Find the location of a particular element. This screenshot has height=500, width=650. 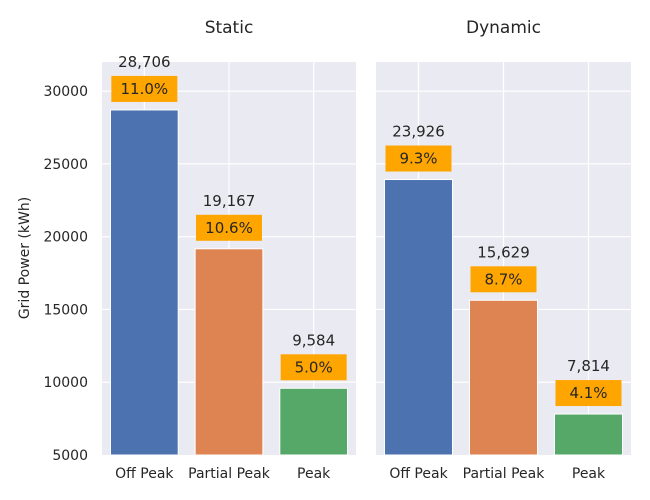

y-tick-label: 10000 is located at coordinates (65, 383).